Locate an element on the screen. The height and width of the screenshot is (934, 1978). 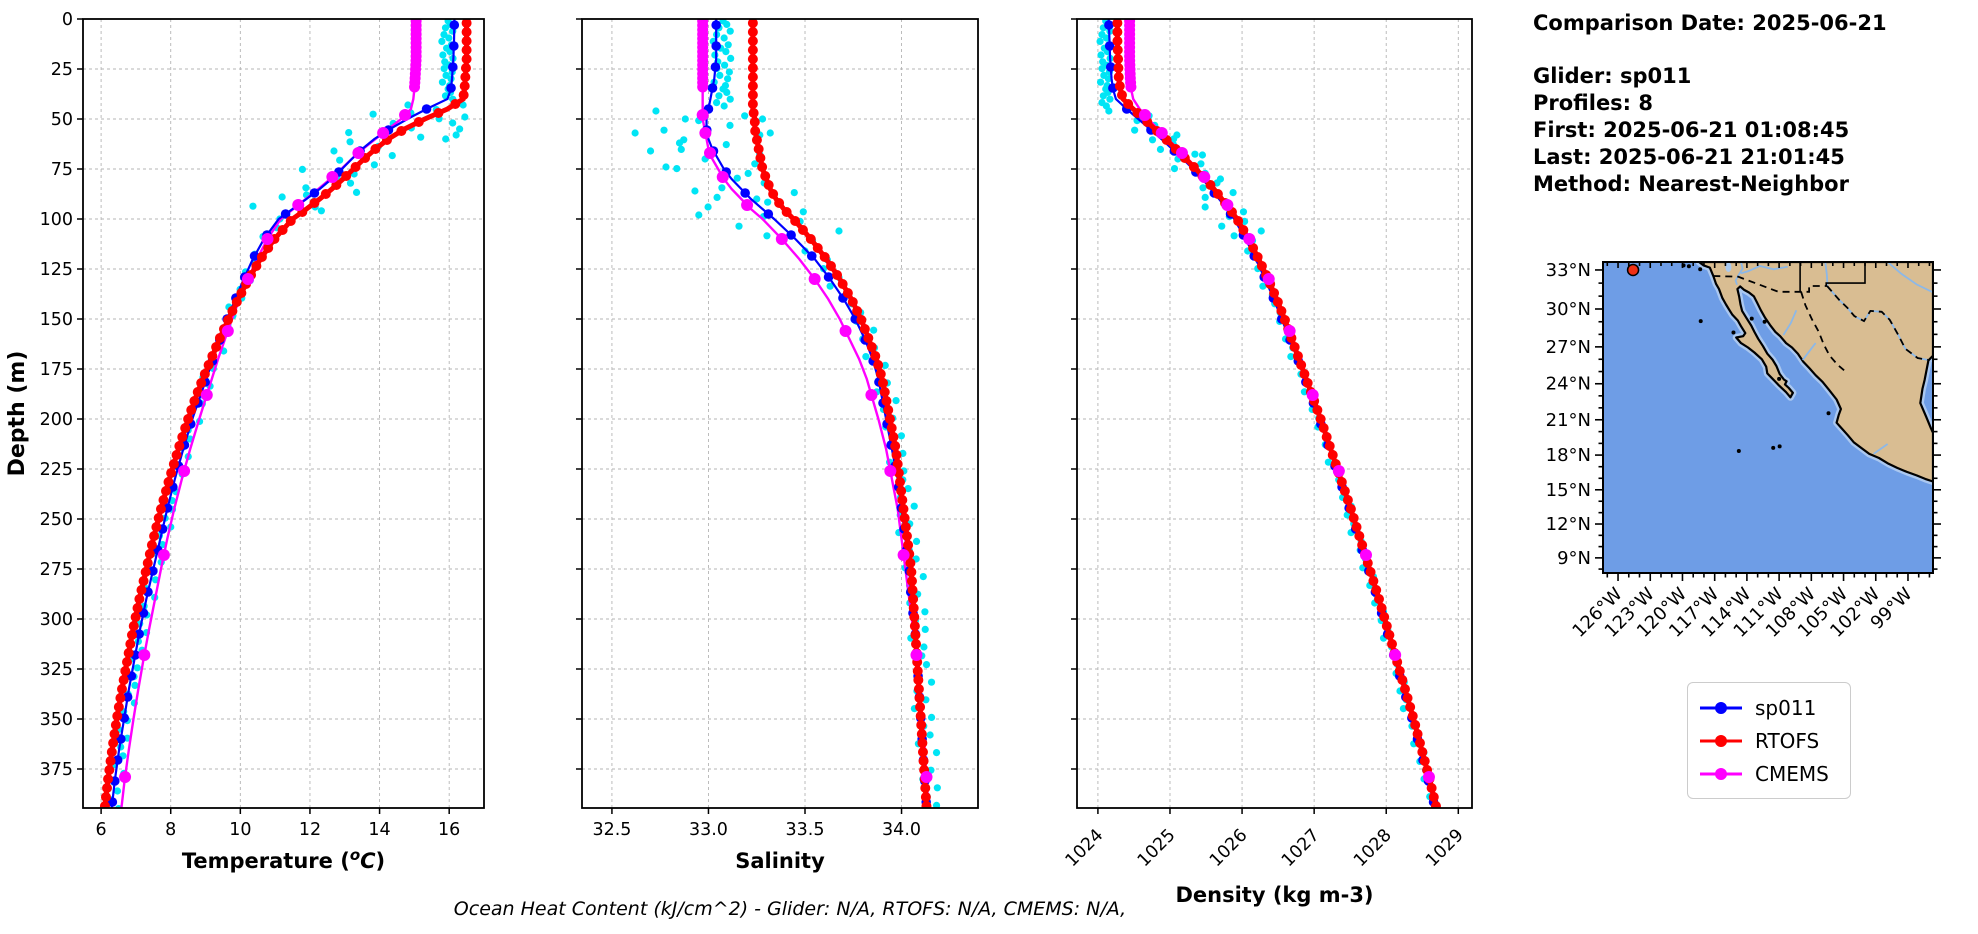
svg-text: 18°N is located at coordinates (1568, 455).